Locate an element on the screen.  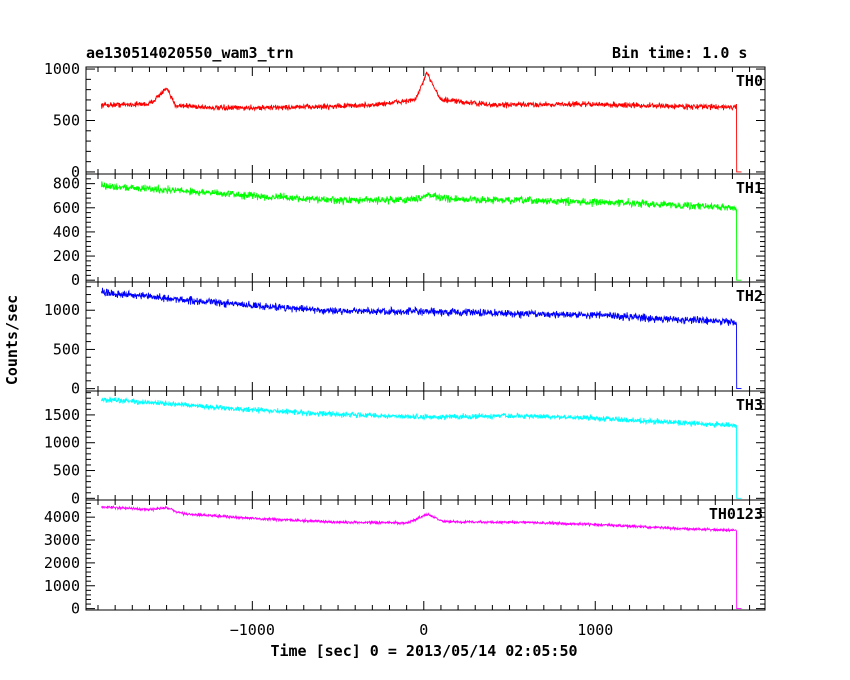
panel-frame-th2 is located at coordinates (425, 336).